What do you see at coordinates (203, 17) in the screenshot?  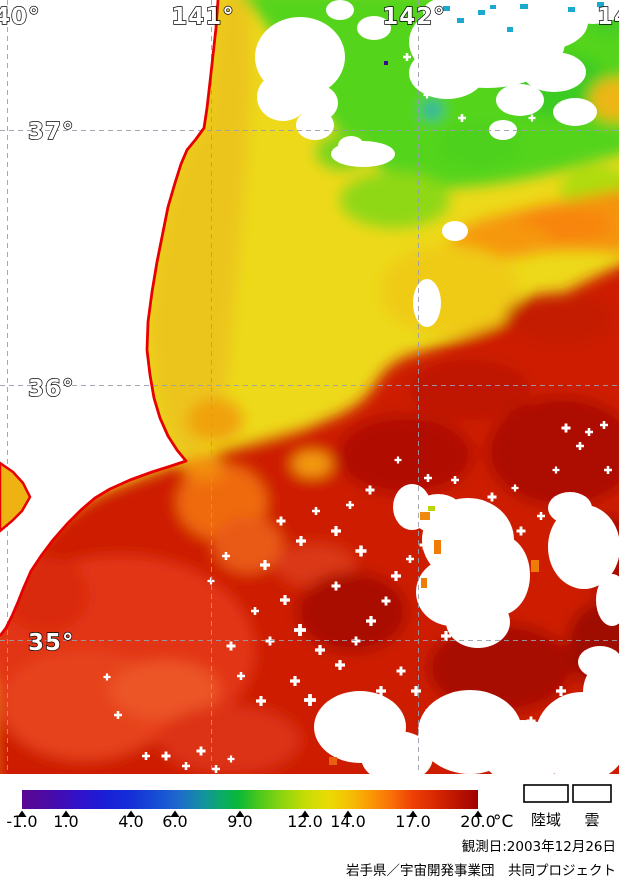 I see `lon-label-141: 141°` at bounding box center [203, 17].